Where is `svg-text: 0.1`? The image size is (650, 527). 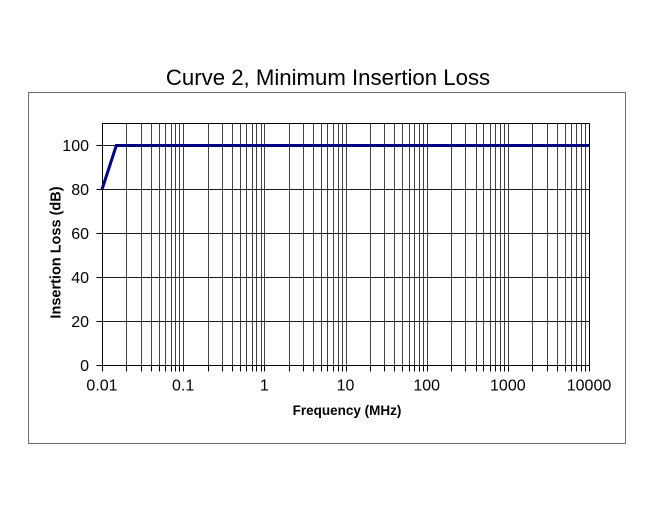 svg-text: 0.1 is located at coordinates (183, 386).